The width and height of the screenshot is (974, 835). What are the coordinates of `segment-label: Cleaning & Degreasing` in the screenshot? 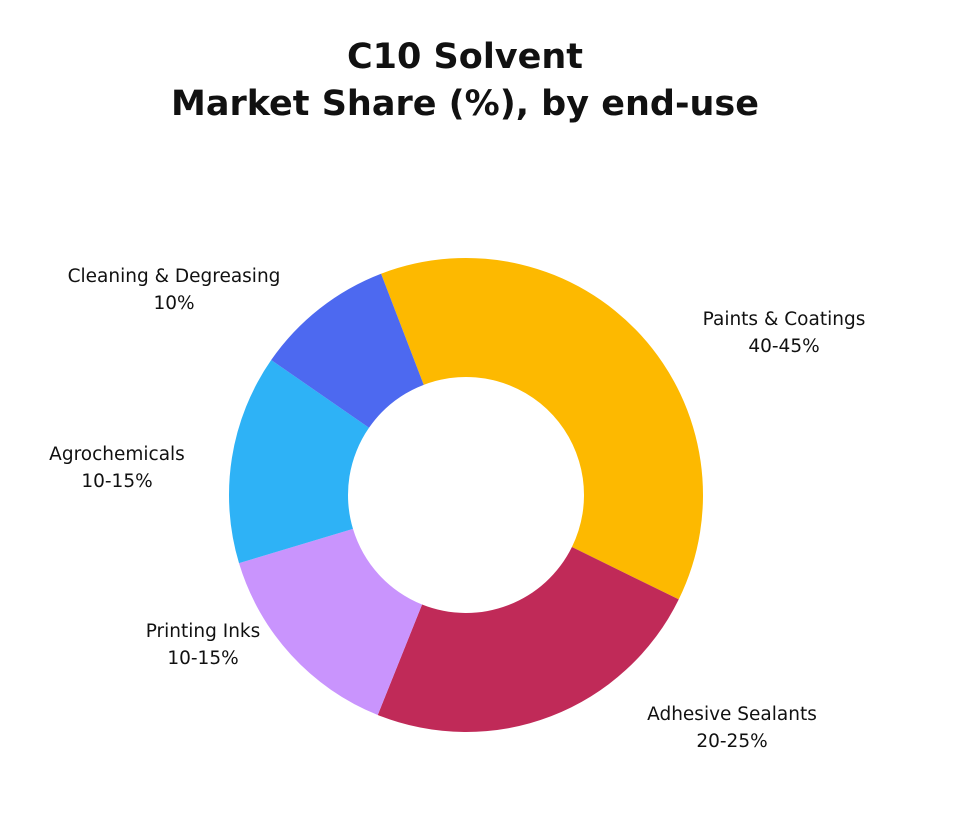 It's located at (174, 276).